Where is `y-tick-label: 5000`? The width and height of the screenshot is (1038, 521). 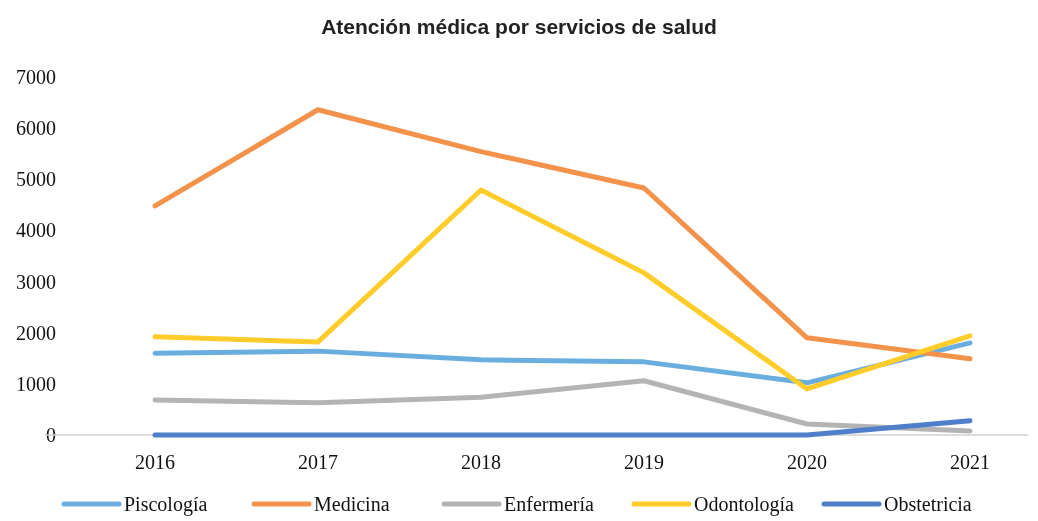
y-tick-label: 5000 is located at coordinates (36, 179).